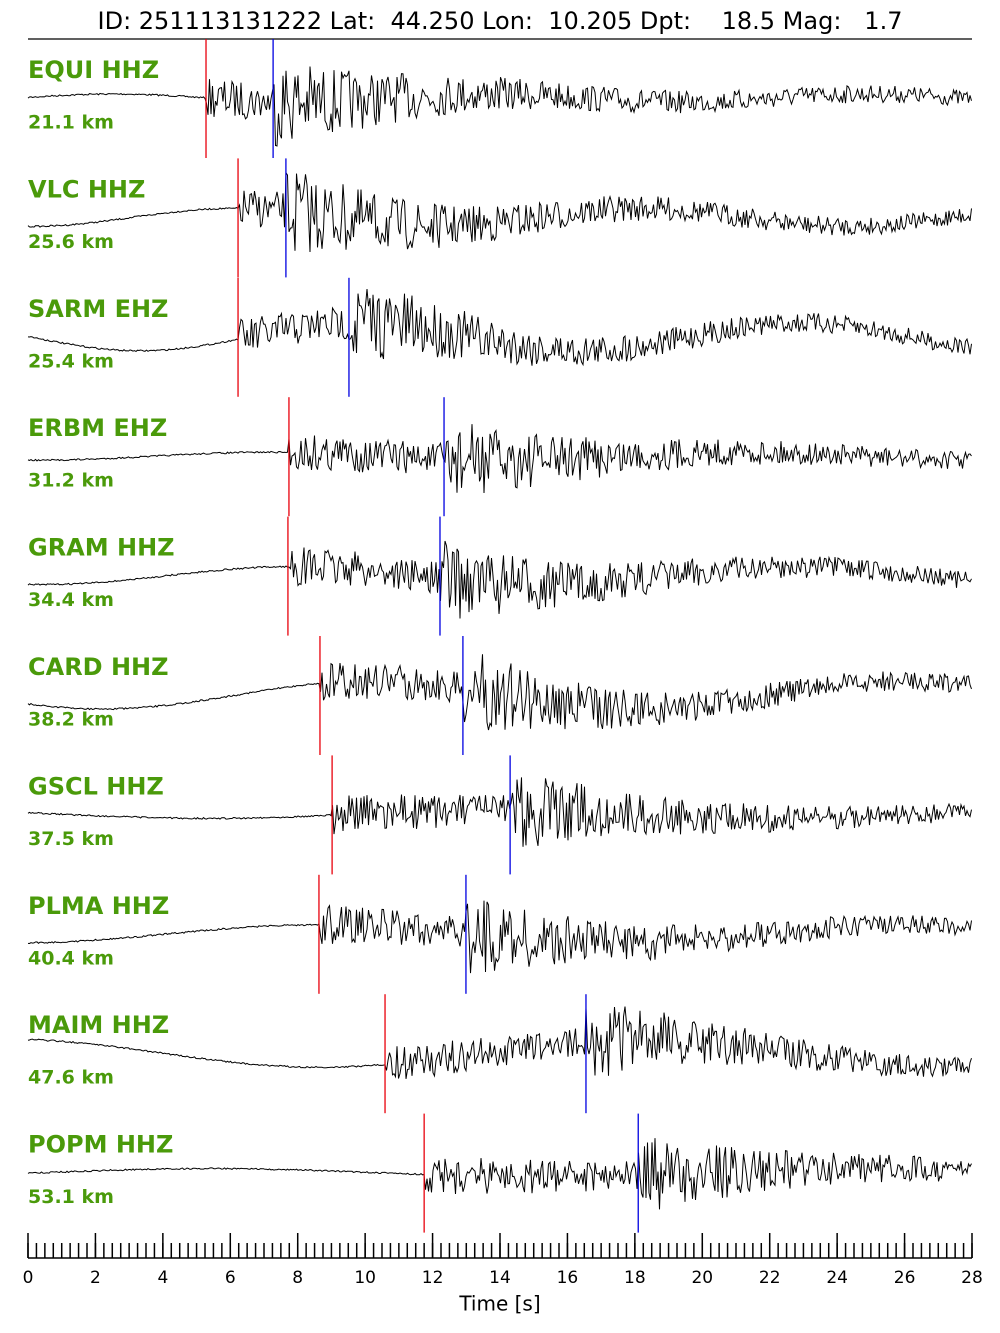 The image size is (1000, 1333). What do you see at coordinates (71, 839) in the screenshot?
I see `station-distance: 37.5 km` at bounding box center [71, 839].